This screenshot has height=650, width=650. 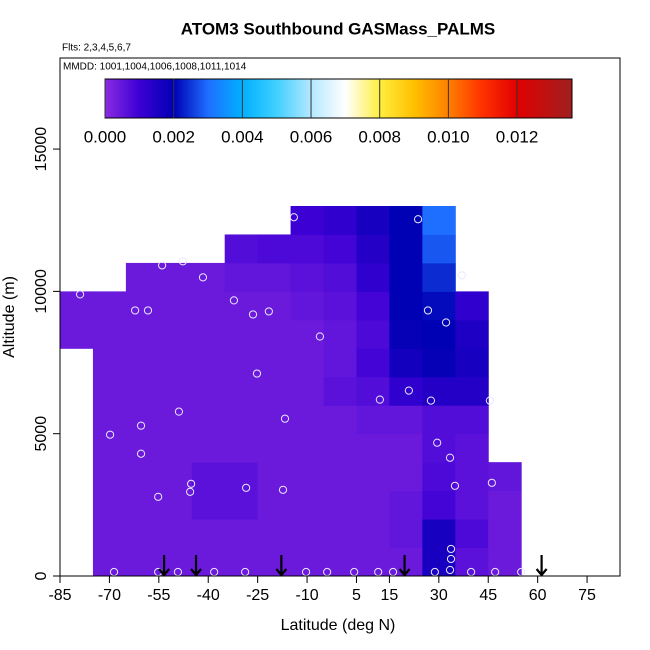 What do you see at coordinates (257, 595) in the screenshot?
I see `x-tick-label: -25` at bounding box center [257, 595].